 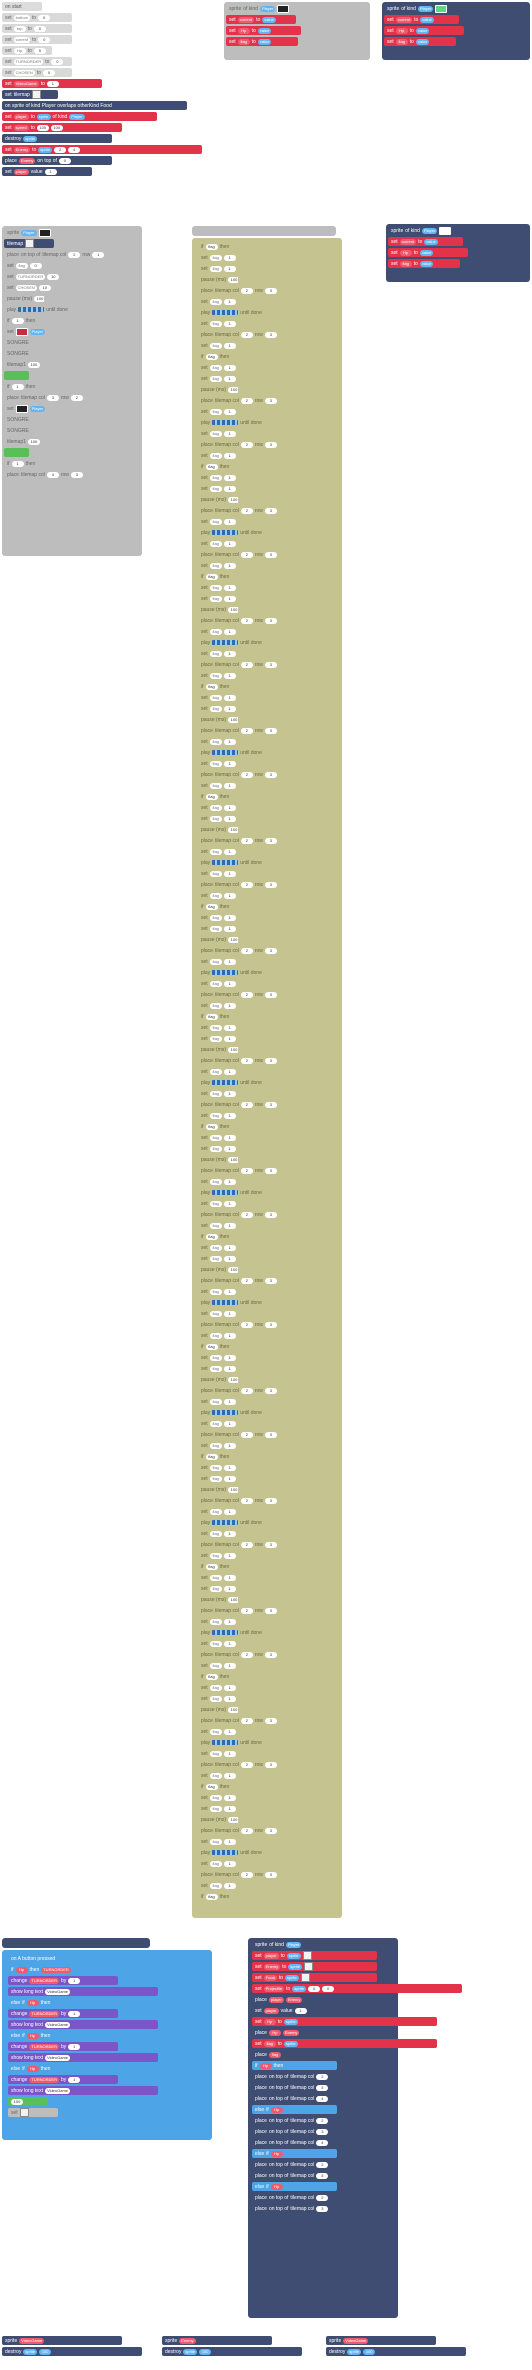 I want to click on set-enemy-sprite-block: set Enemy to sprite 2 4, so click(x=102, y=149).